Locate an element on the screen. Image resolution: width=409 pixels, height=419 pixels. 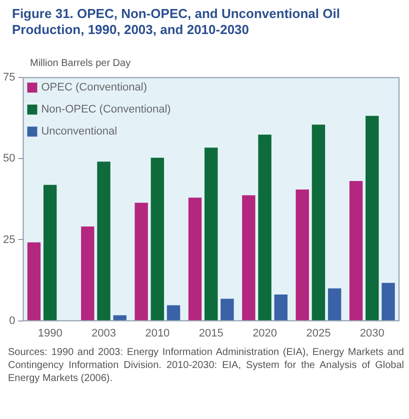
source-note: Sources: 1990 and 2003: Energy Information Administration (EIA), Energy Markets and Contingency Information Division. 2010-2030: EIA, System for the Analysis of Global Energy Markets (2006). is located at coordinates (206, 365).